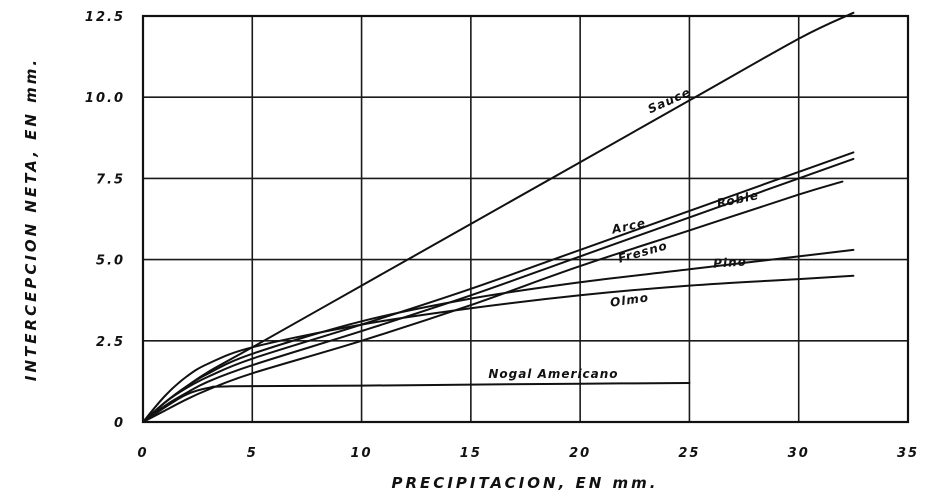 The height and width of the screenshot is (497, 932). Describe the element at coordinates (252, 453) in the screenshot. I see `x-tick-label: 5` at that location.